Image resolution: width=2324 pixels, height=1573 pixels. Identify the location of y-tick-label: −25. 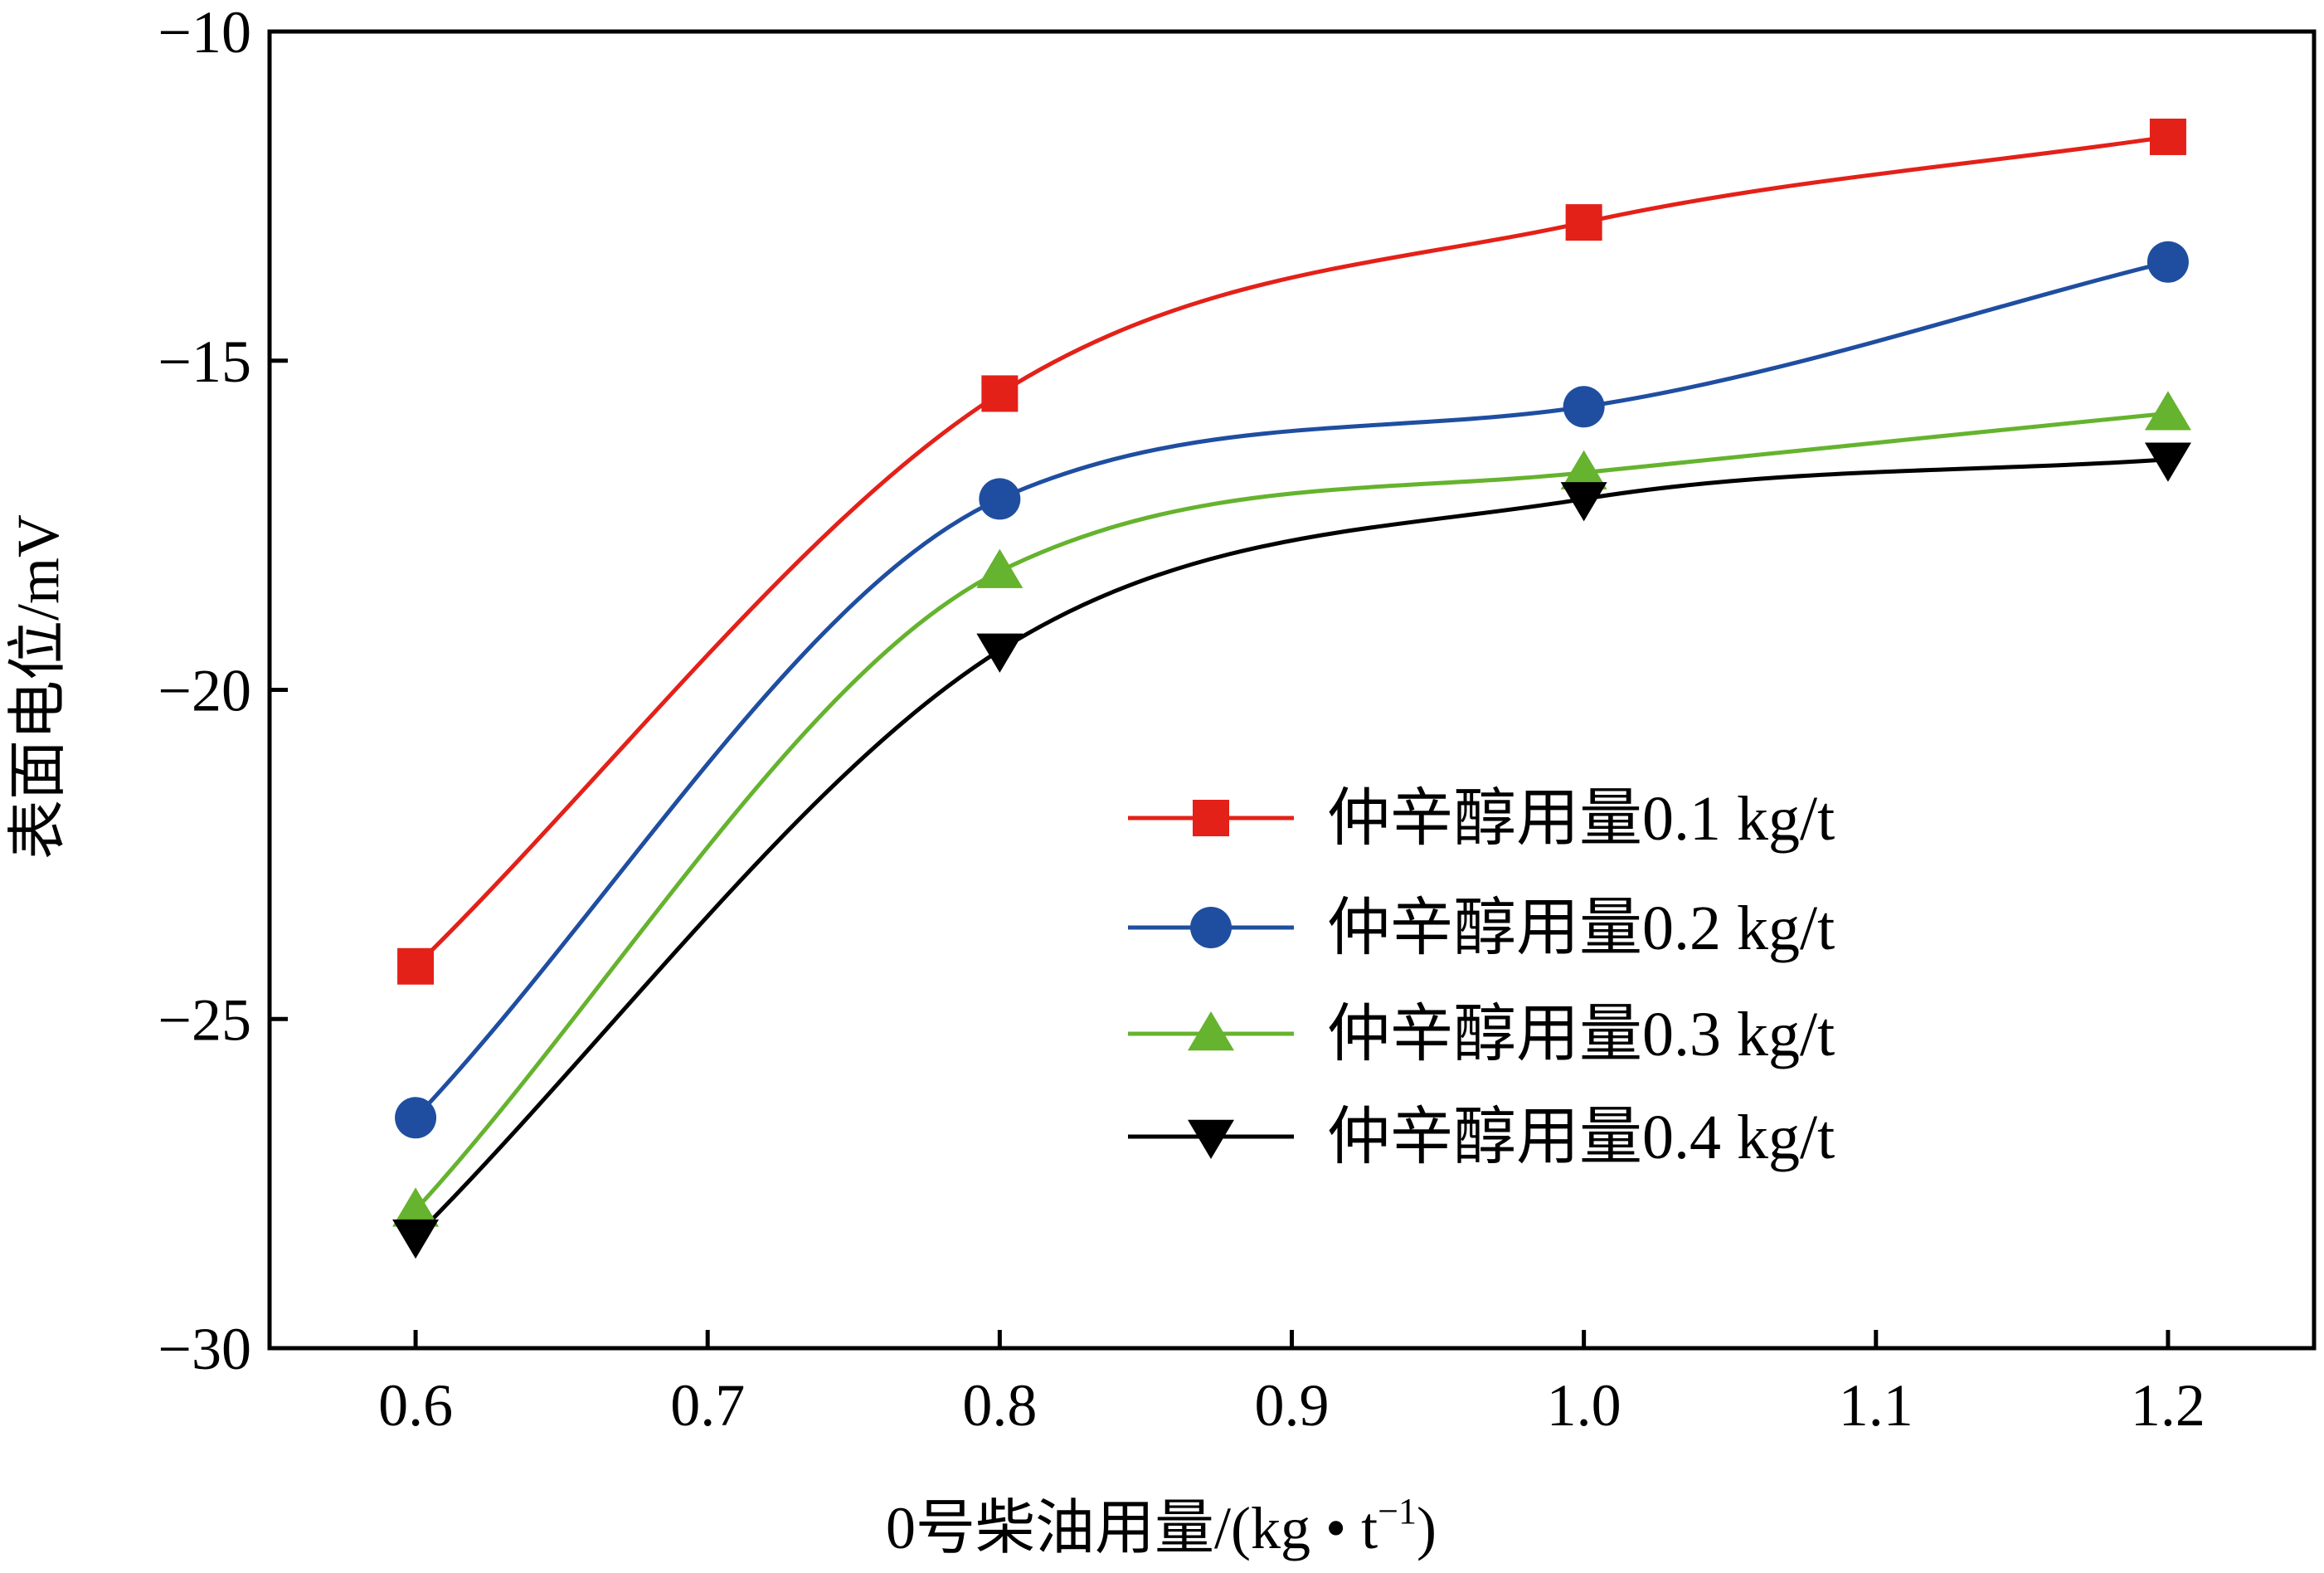
(204, 1020).